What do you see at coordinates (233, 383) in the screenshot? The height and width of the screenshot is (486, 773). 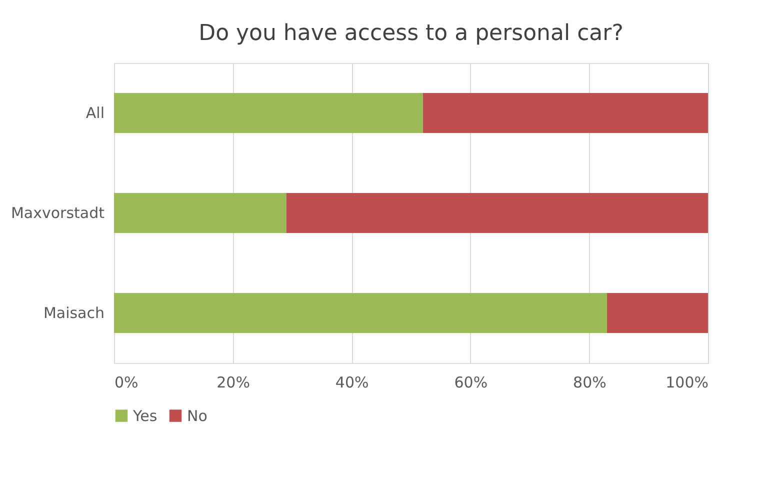 I see `x-tick-label: 20%` at bounding box center [233, 383].